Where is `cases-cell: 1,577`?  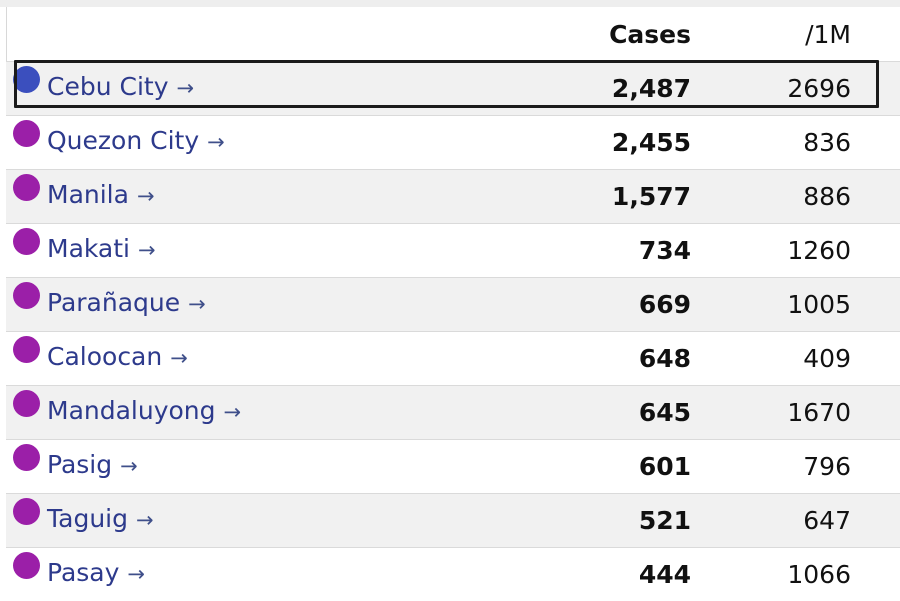
cases-cell: 1,577 is located at coordinates (621, 197).